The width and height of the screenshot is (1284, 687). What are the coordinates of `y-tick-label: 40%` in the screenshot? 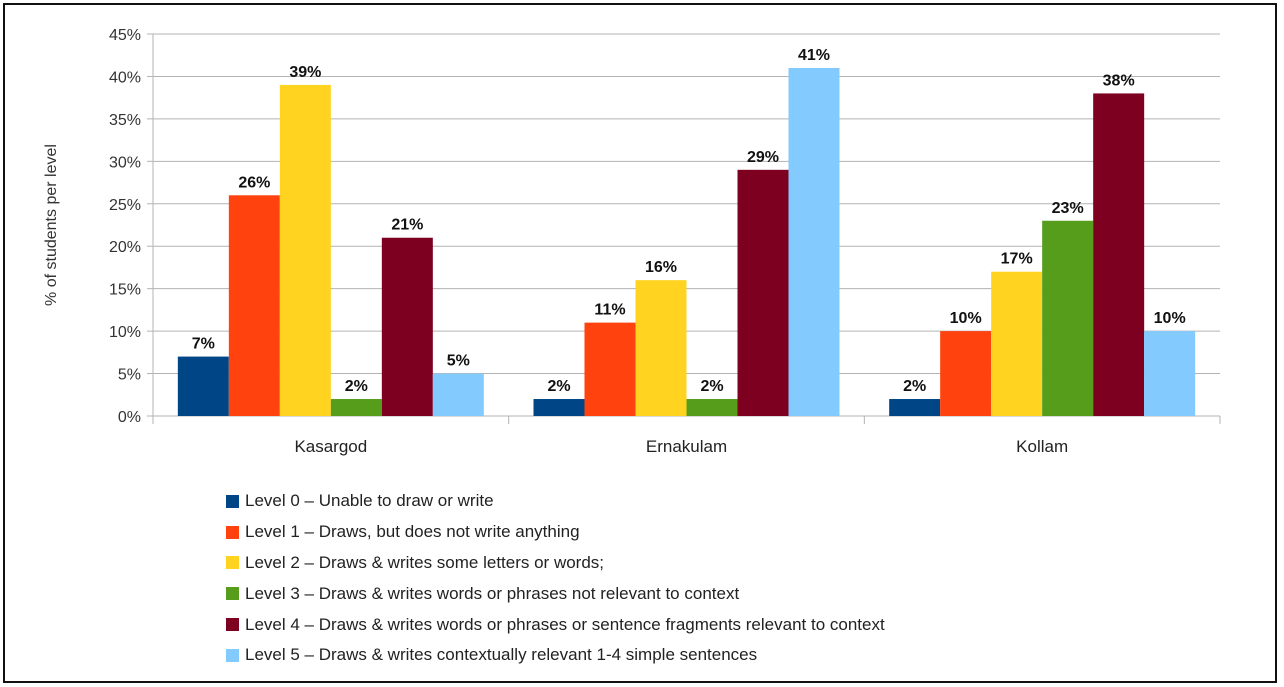 It's located at (125, 77).